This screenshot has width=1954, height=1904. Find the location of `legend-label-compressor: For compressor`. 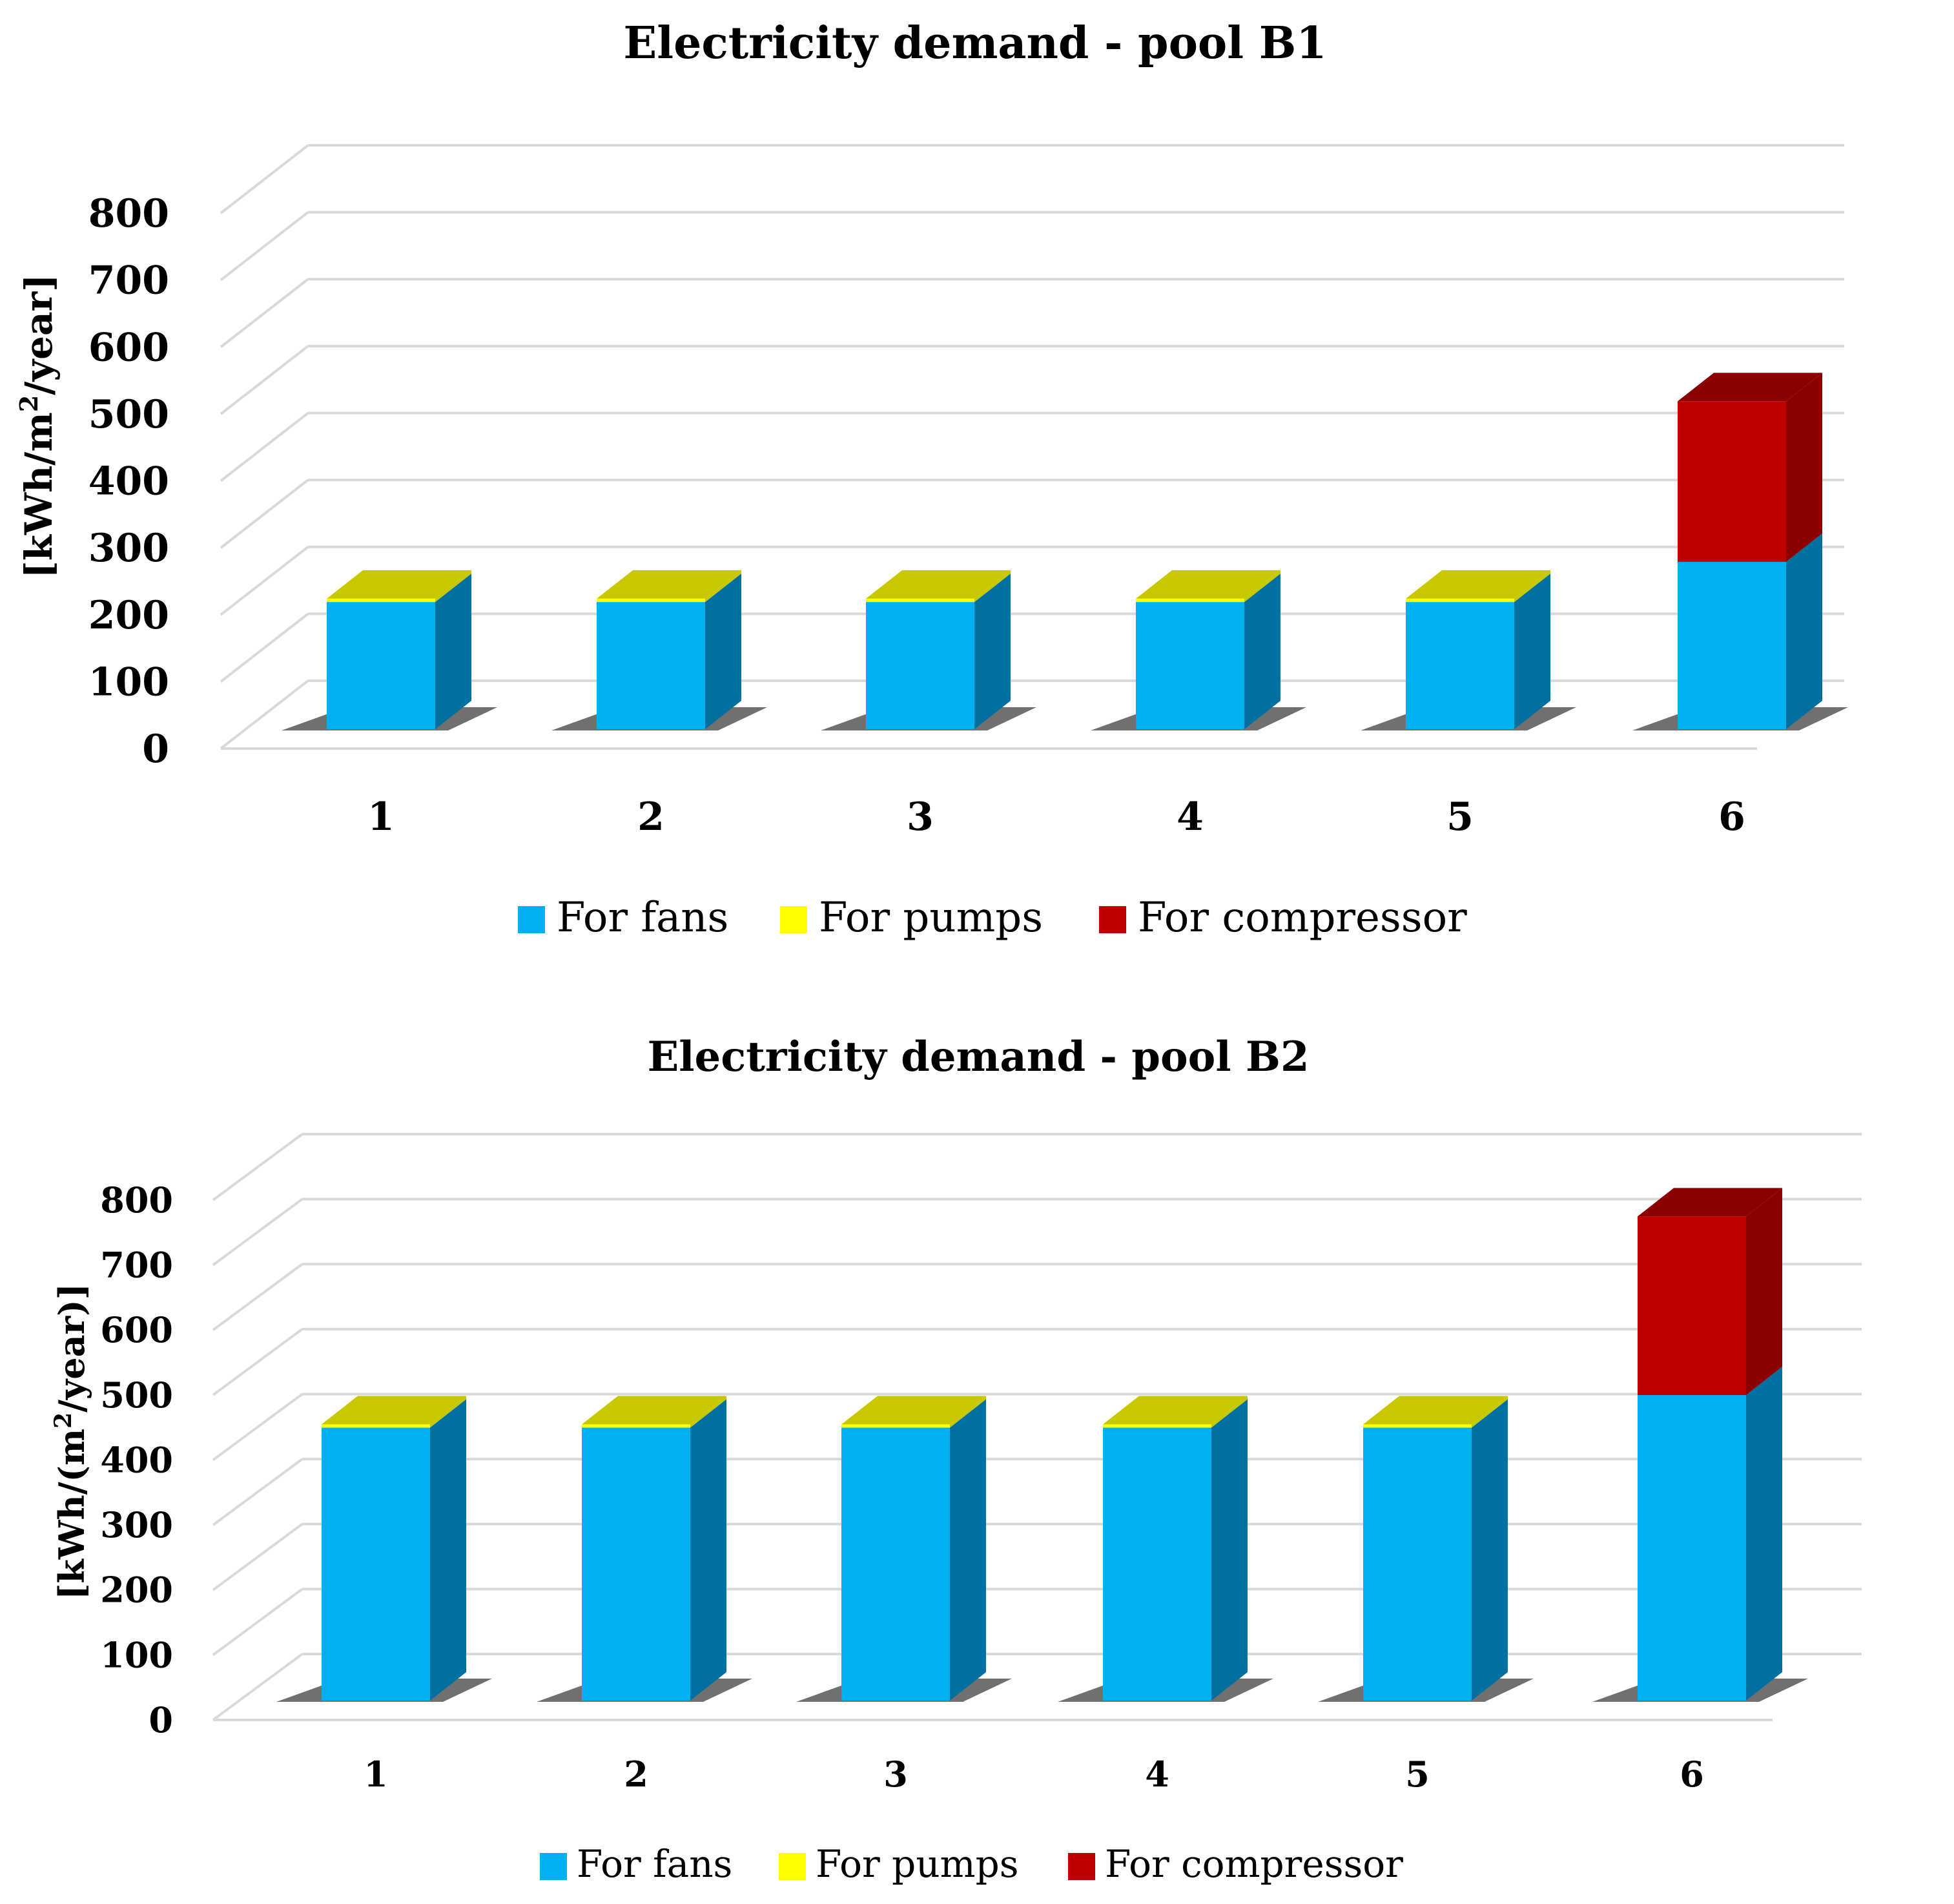

legend-label-compressor: For compressor is located at coordinates (1302, 918).